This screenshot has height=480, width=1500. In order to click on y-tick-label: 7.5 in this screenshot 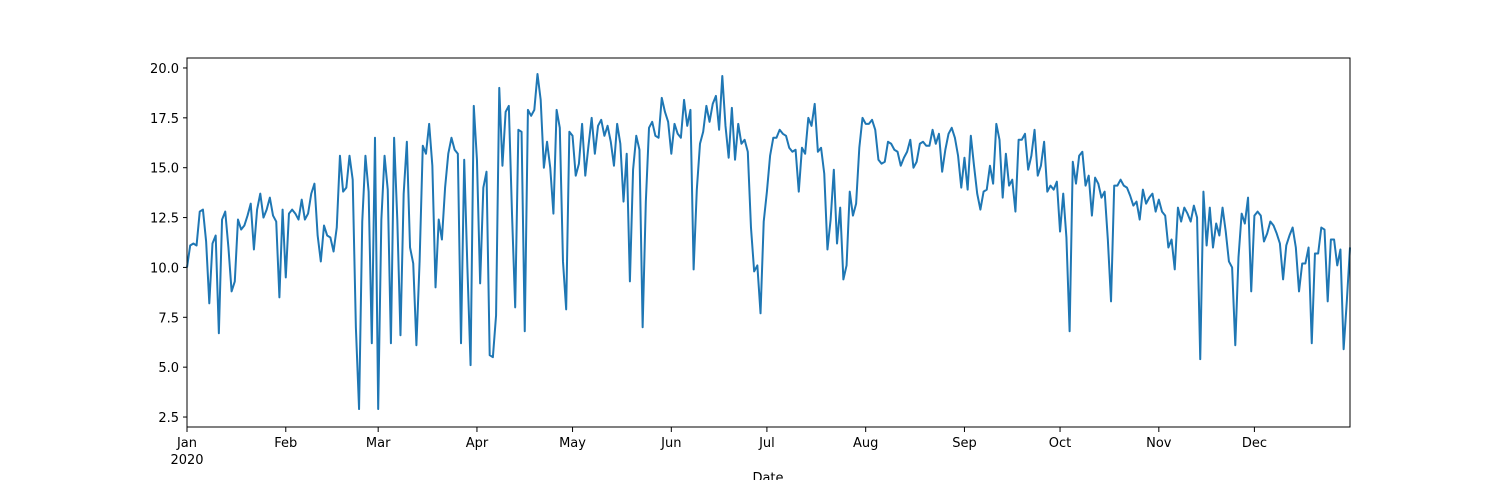, I will do `click(168, 318)`.